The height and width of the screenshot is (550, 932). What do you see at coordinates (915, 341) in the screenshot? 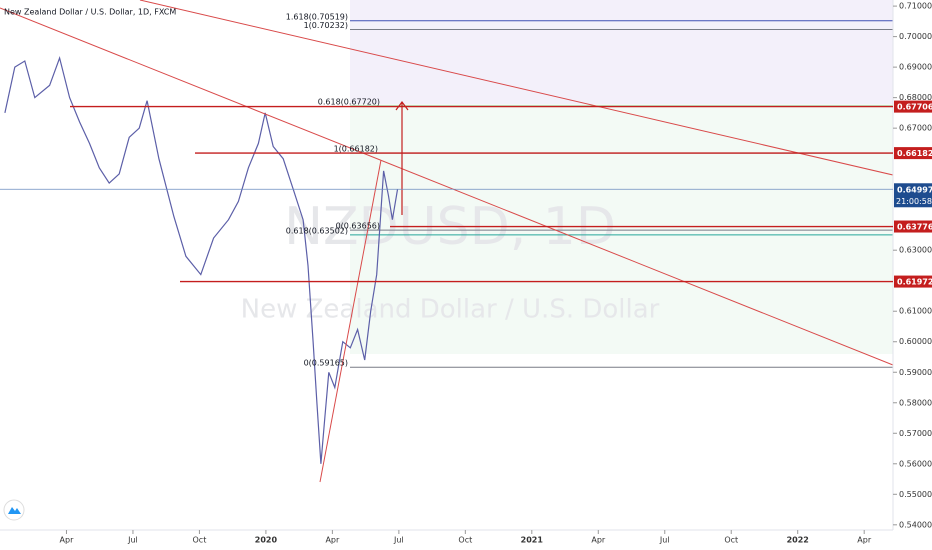
I see `y-tick-label: 0.60000` at bounding box center [915, 341].